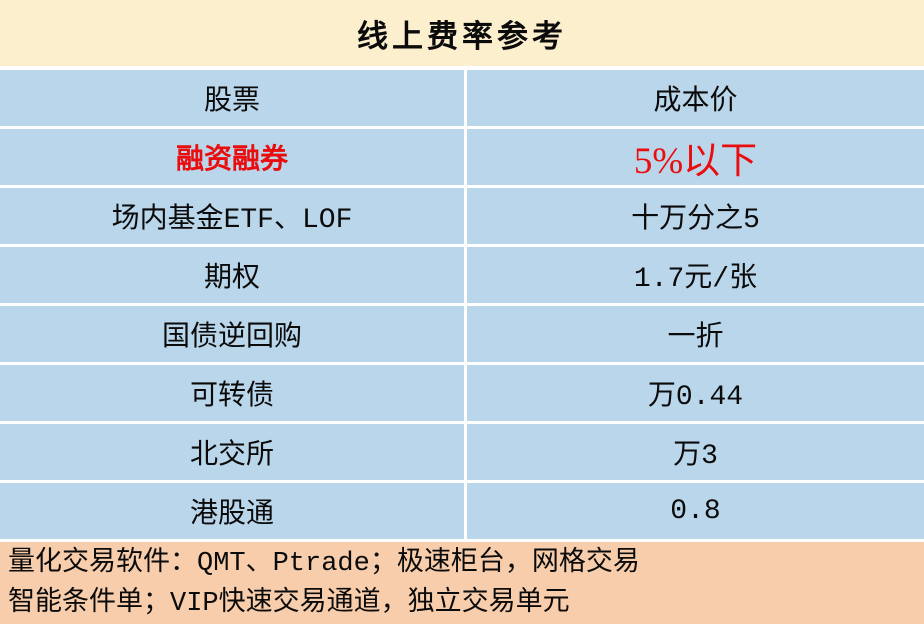  I want to click on footer-line-2: 智能条件单；VIP快速交易通道，独立交易单元, so click(289, 604).